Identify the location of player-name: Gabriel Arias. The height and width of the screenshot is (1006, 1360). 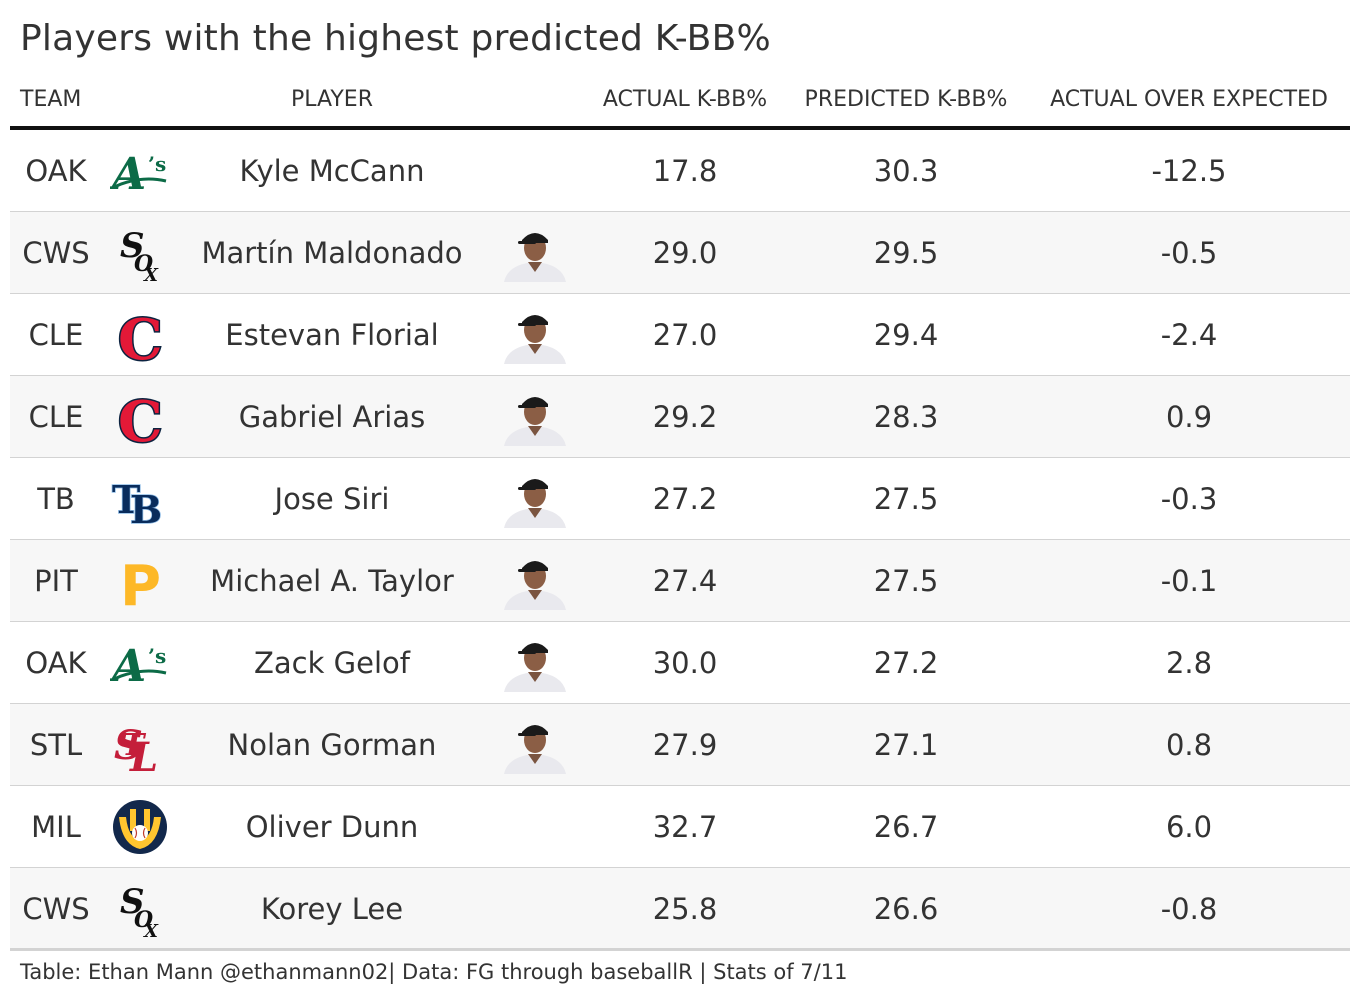
(332, 417).